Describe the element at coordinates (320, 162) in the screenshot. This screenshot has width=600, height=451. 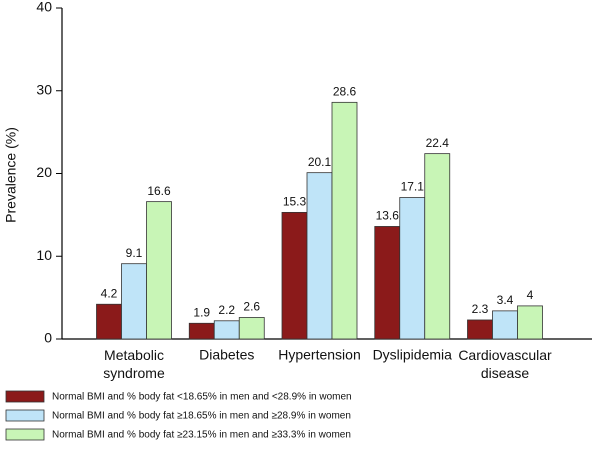
I see `value-label: 20.1` at that location.